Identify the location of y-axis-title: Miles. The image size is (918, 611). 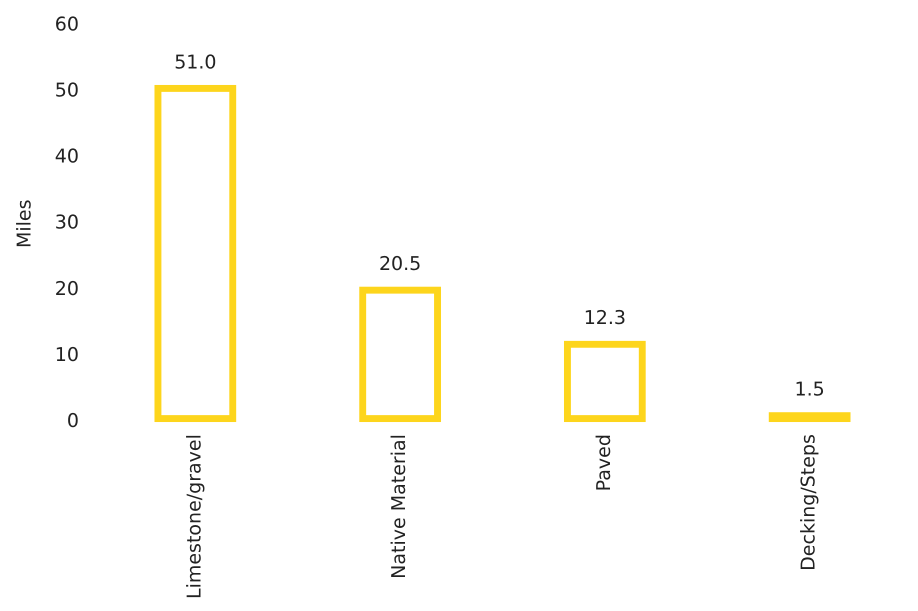
(24, 223).